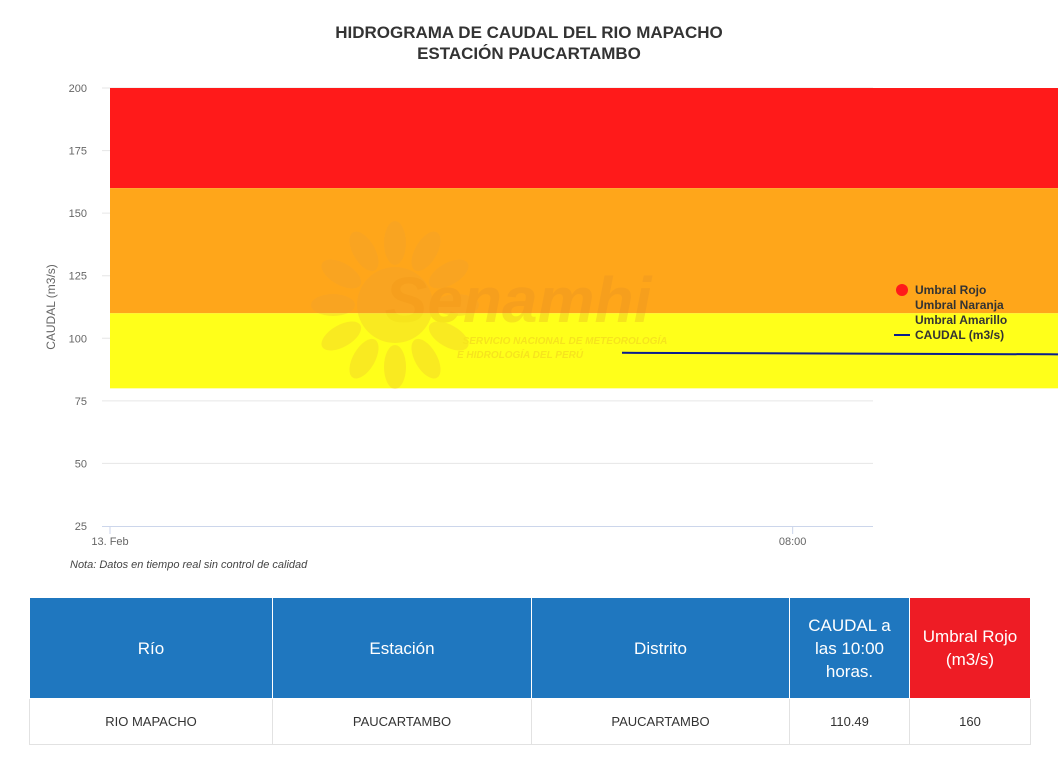 The height and width of the screenshot is (760, 1058). What do you see at coordinates (529, 53) in the screenshot?
I see `chart-title-line-2: ESTACIÓN PAUCARTAMBO` at bounding box center [529, 53].